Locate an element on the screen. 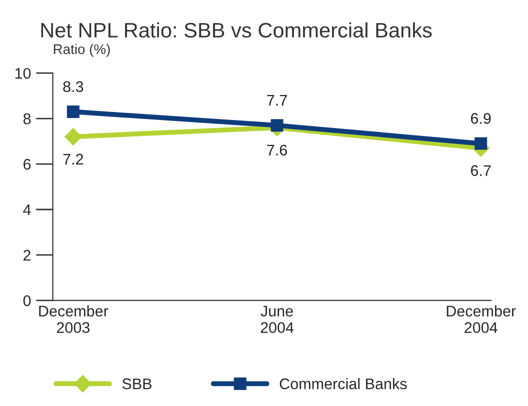 The image size is (528, 406). y-tick-label: 2 is located at coordinates (27, 255).